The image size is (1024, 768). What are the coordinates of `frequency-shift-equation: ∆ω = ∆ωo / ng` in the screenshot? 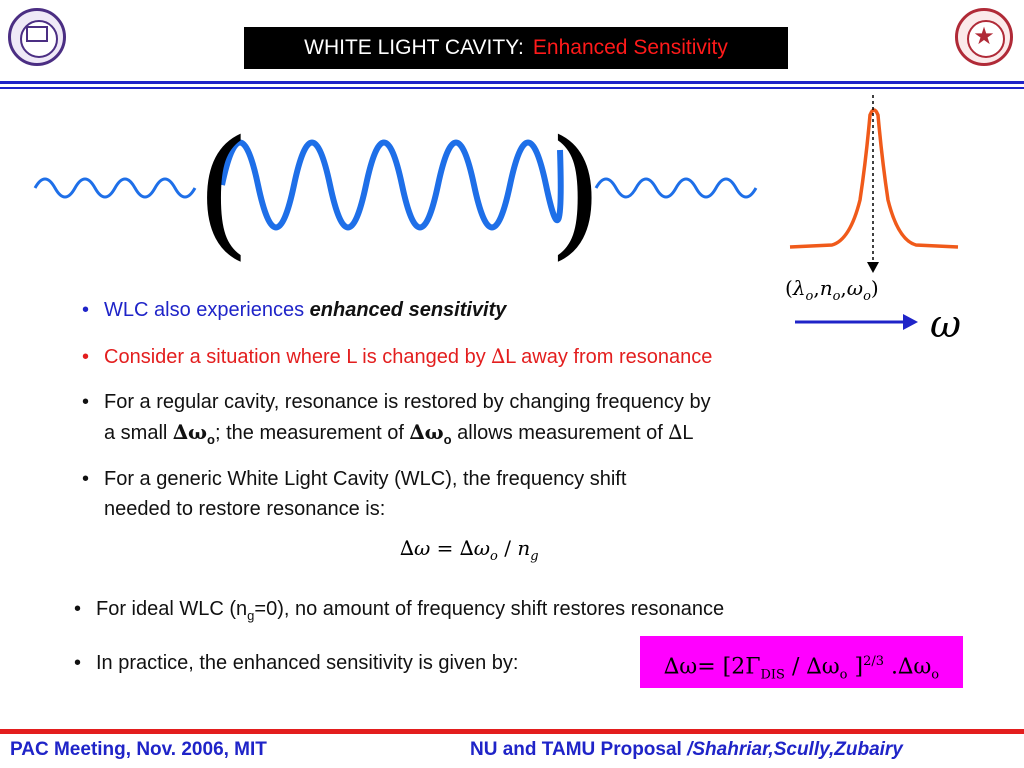 It's located at (469, 550).